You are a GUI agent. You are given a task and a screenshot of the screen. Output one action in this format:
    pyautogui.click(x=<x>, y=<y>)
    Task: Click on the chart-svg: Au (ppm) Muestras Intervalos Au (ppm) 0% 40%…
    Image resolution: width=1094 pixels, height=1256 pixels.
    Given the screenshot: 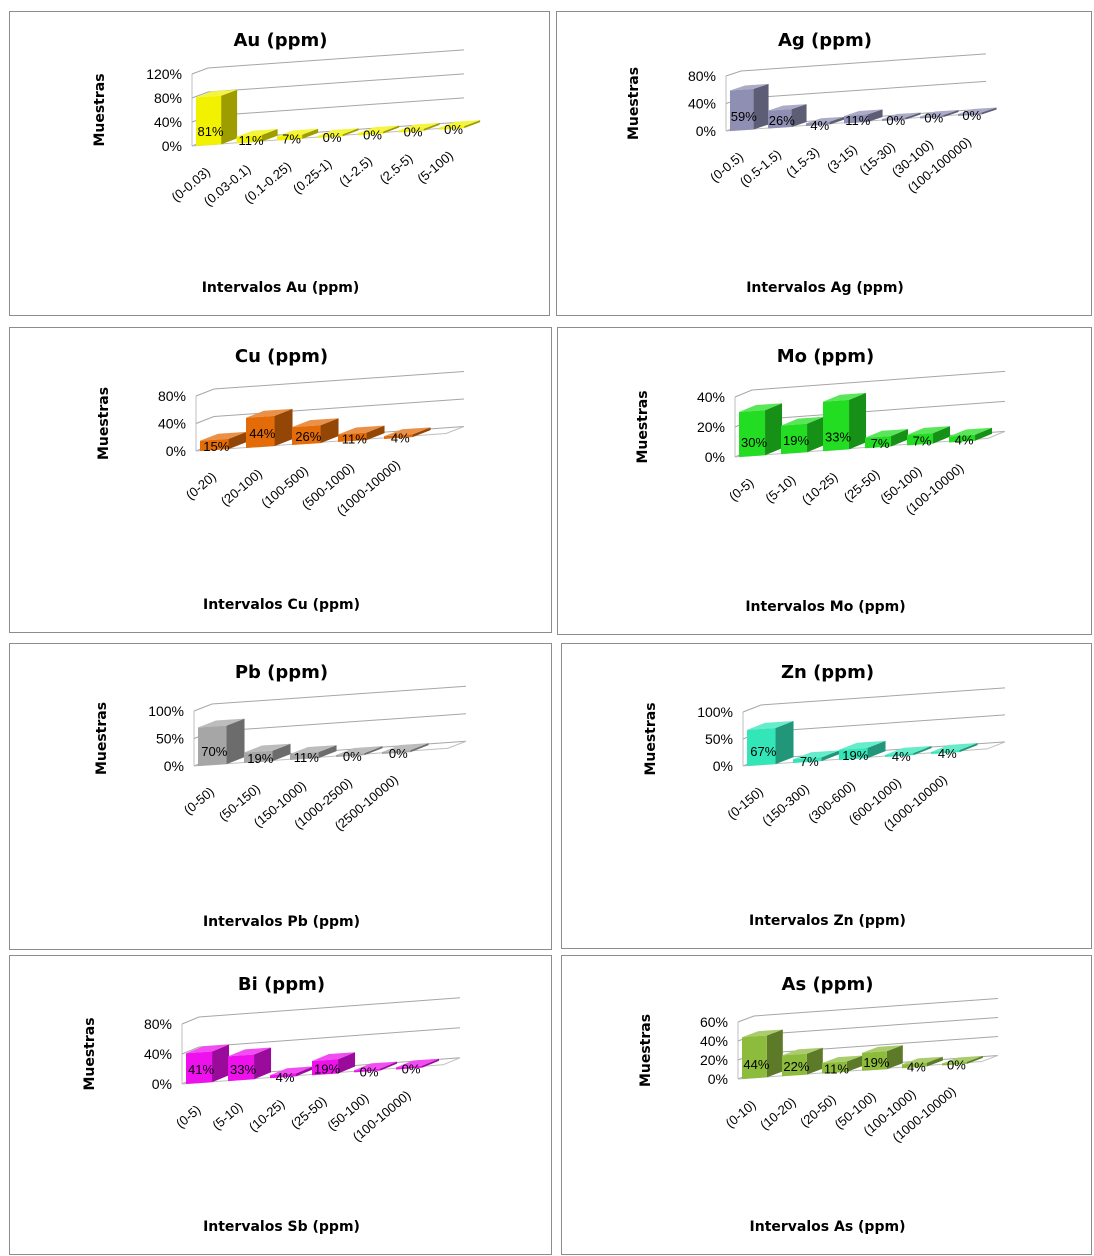 What is the action you would take?
    pyautogui.click(x=286, y=163)
    